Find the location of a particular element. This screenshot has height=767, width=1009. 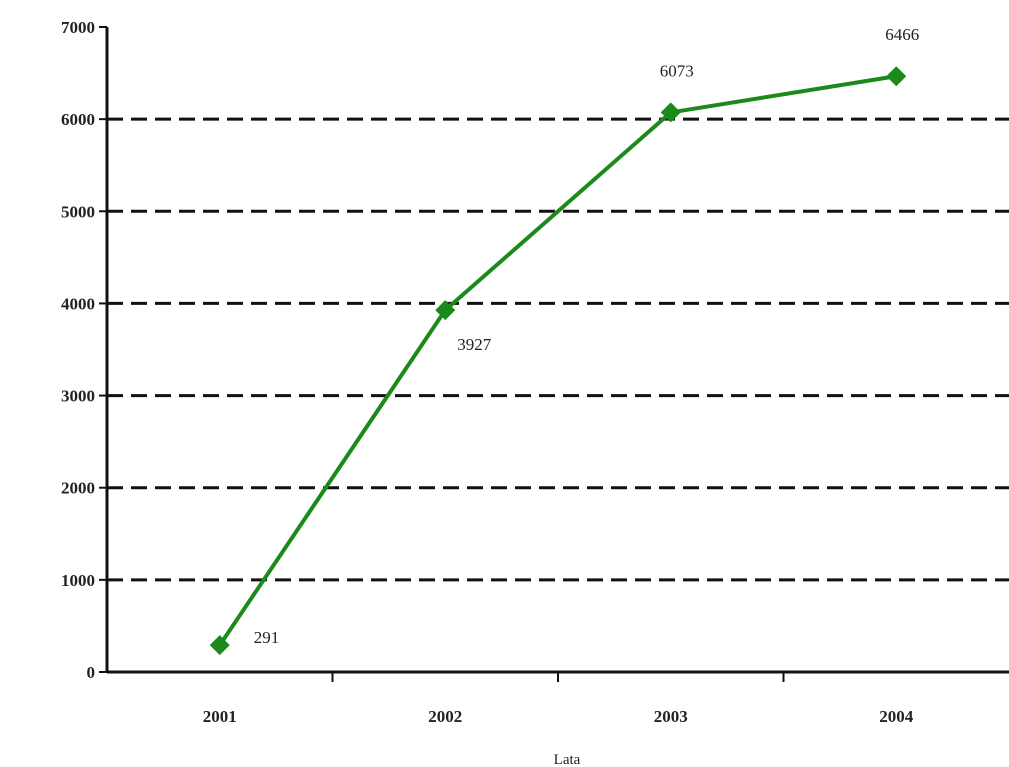

y-tick-label-1000: 1000 is located at coordinates (78, 580).